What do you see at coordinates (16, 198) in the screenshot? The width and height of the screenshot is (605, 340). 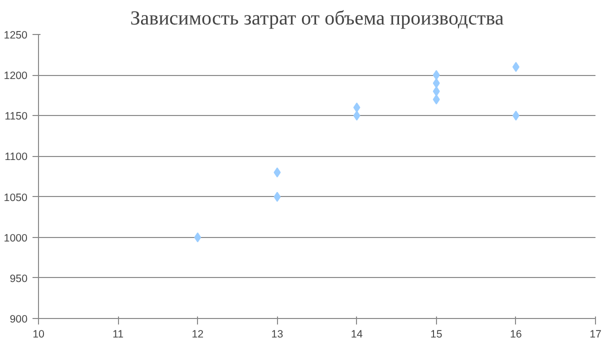 I see `y-tick-label: 1050` at bounding box center [16, 198].